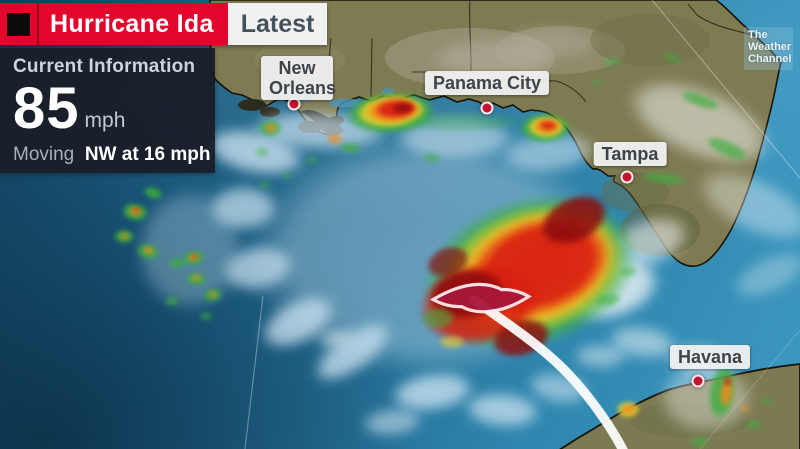 The width and height of the screenshot is (800, 449). I want to click on city-label-panama-city: Panama City, so click(487, 83).